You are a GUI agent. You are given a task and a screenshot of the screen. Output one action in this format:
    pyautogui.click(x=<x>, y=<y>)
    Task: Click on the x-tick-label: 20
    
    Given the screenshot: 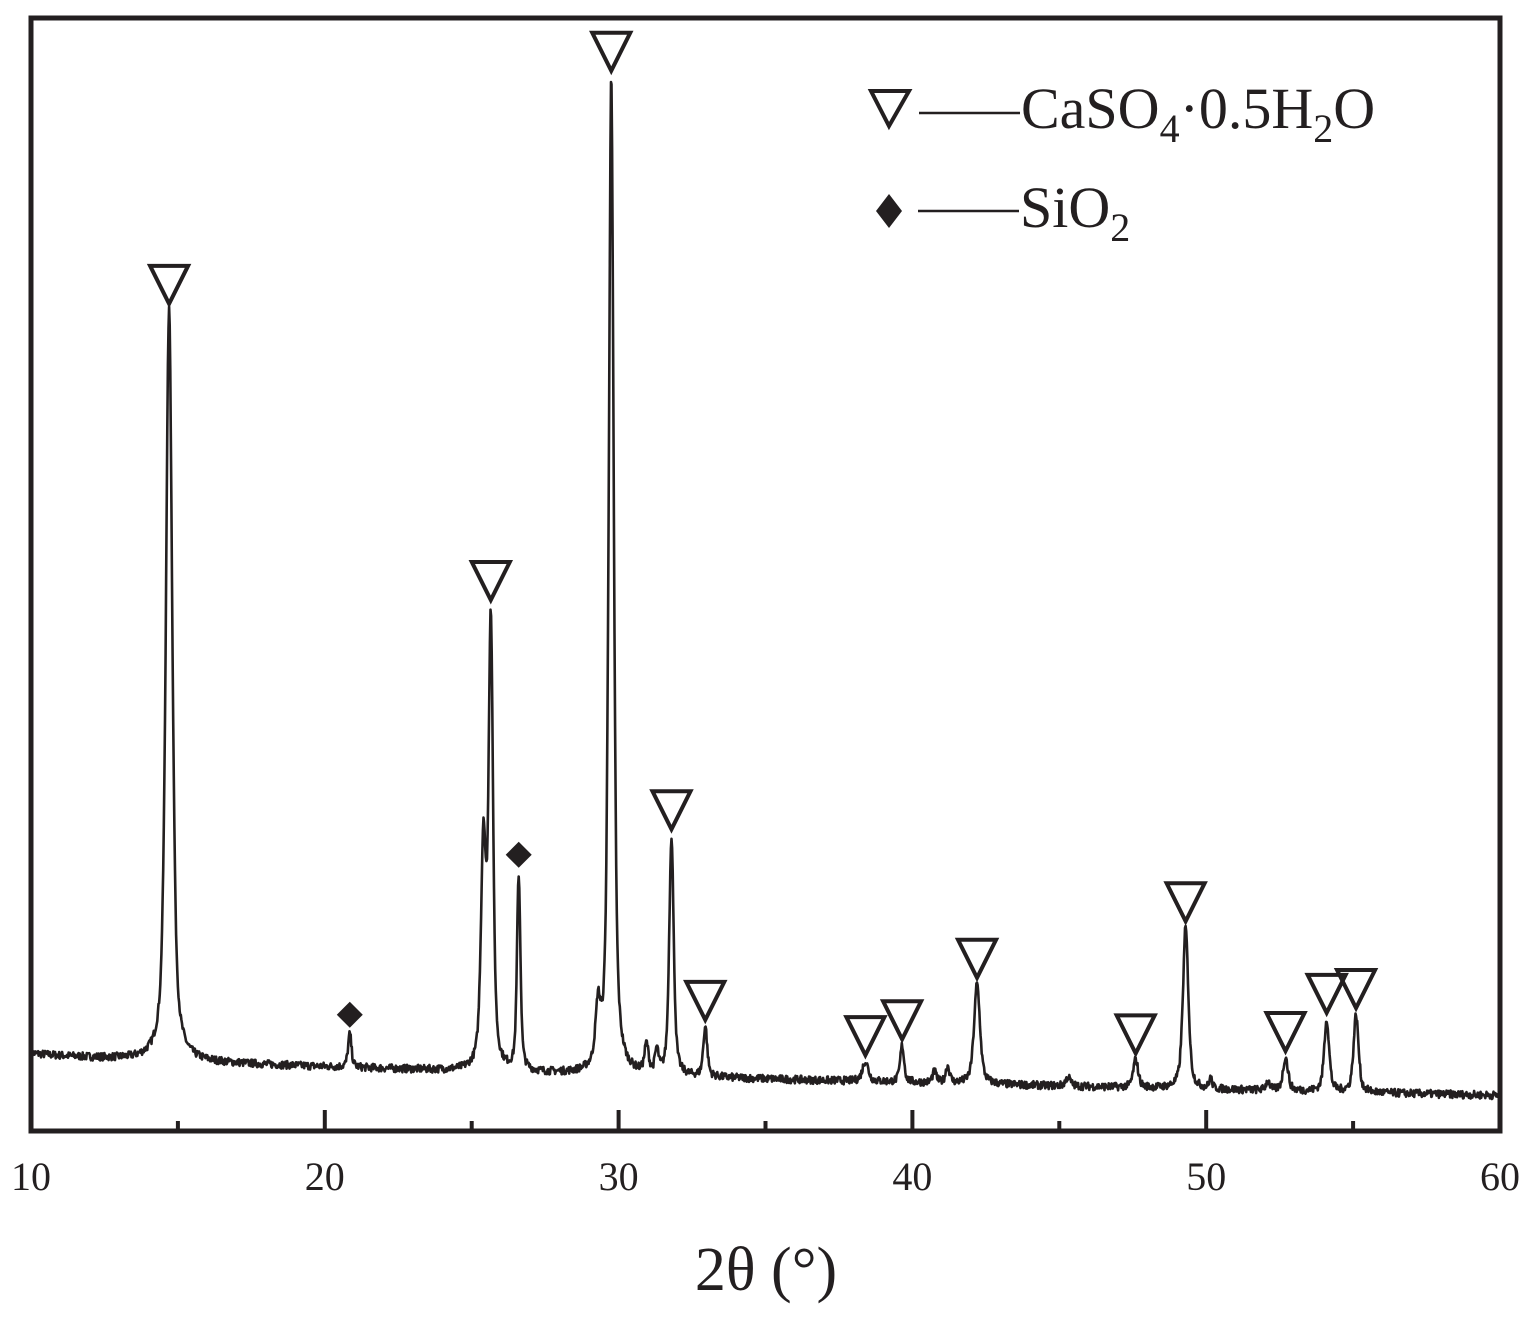 What is the action you would take?
    pyautogui.click(x=325, y=1176)
    